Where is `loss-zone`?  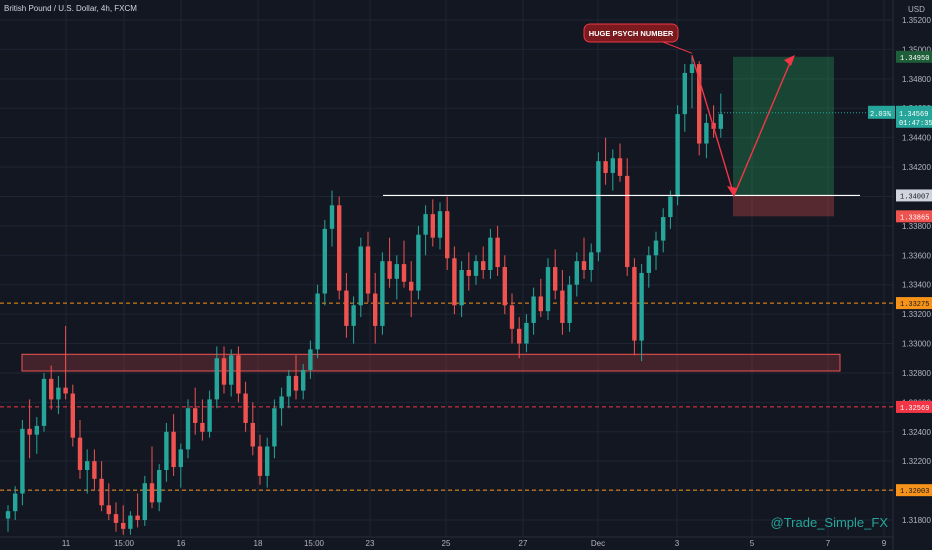
loss-zone is located at coordinates (783, 206).